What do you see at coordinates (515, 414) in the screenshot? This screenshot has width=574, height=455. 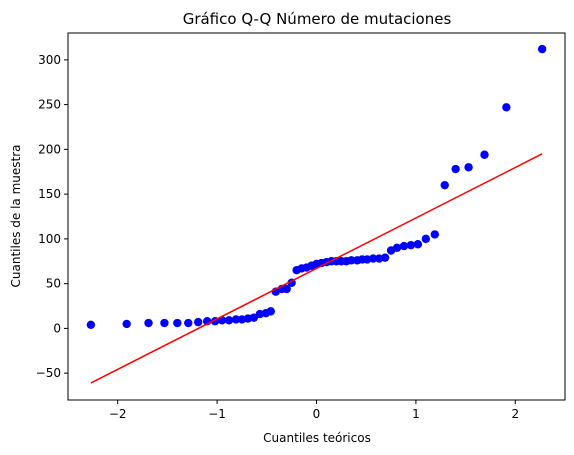 I see `x-tick-label: 2` at bounding box center [515, 414].